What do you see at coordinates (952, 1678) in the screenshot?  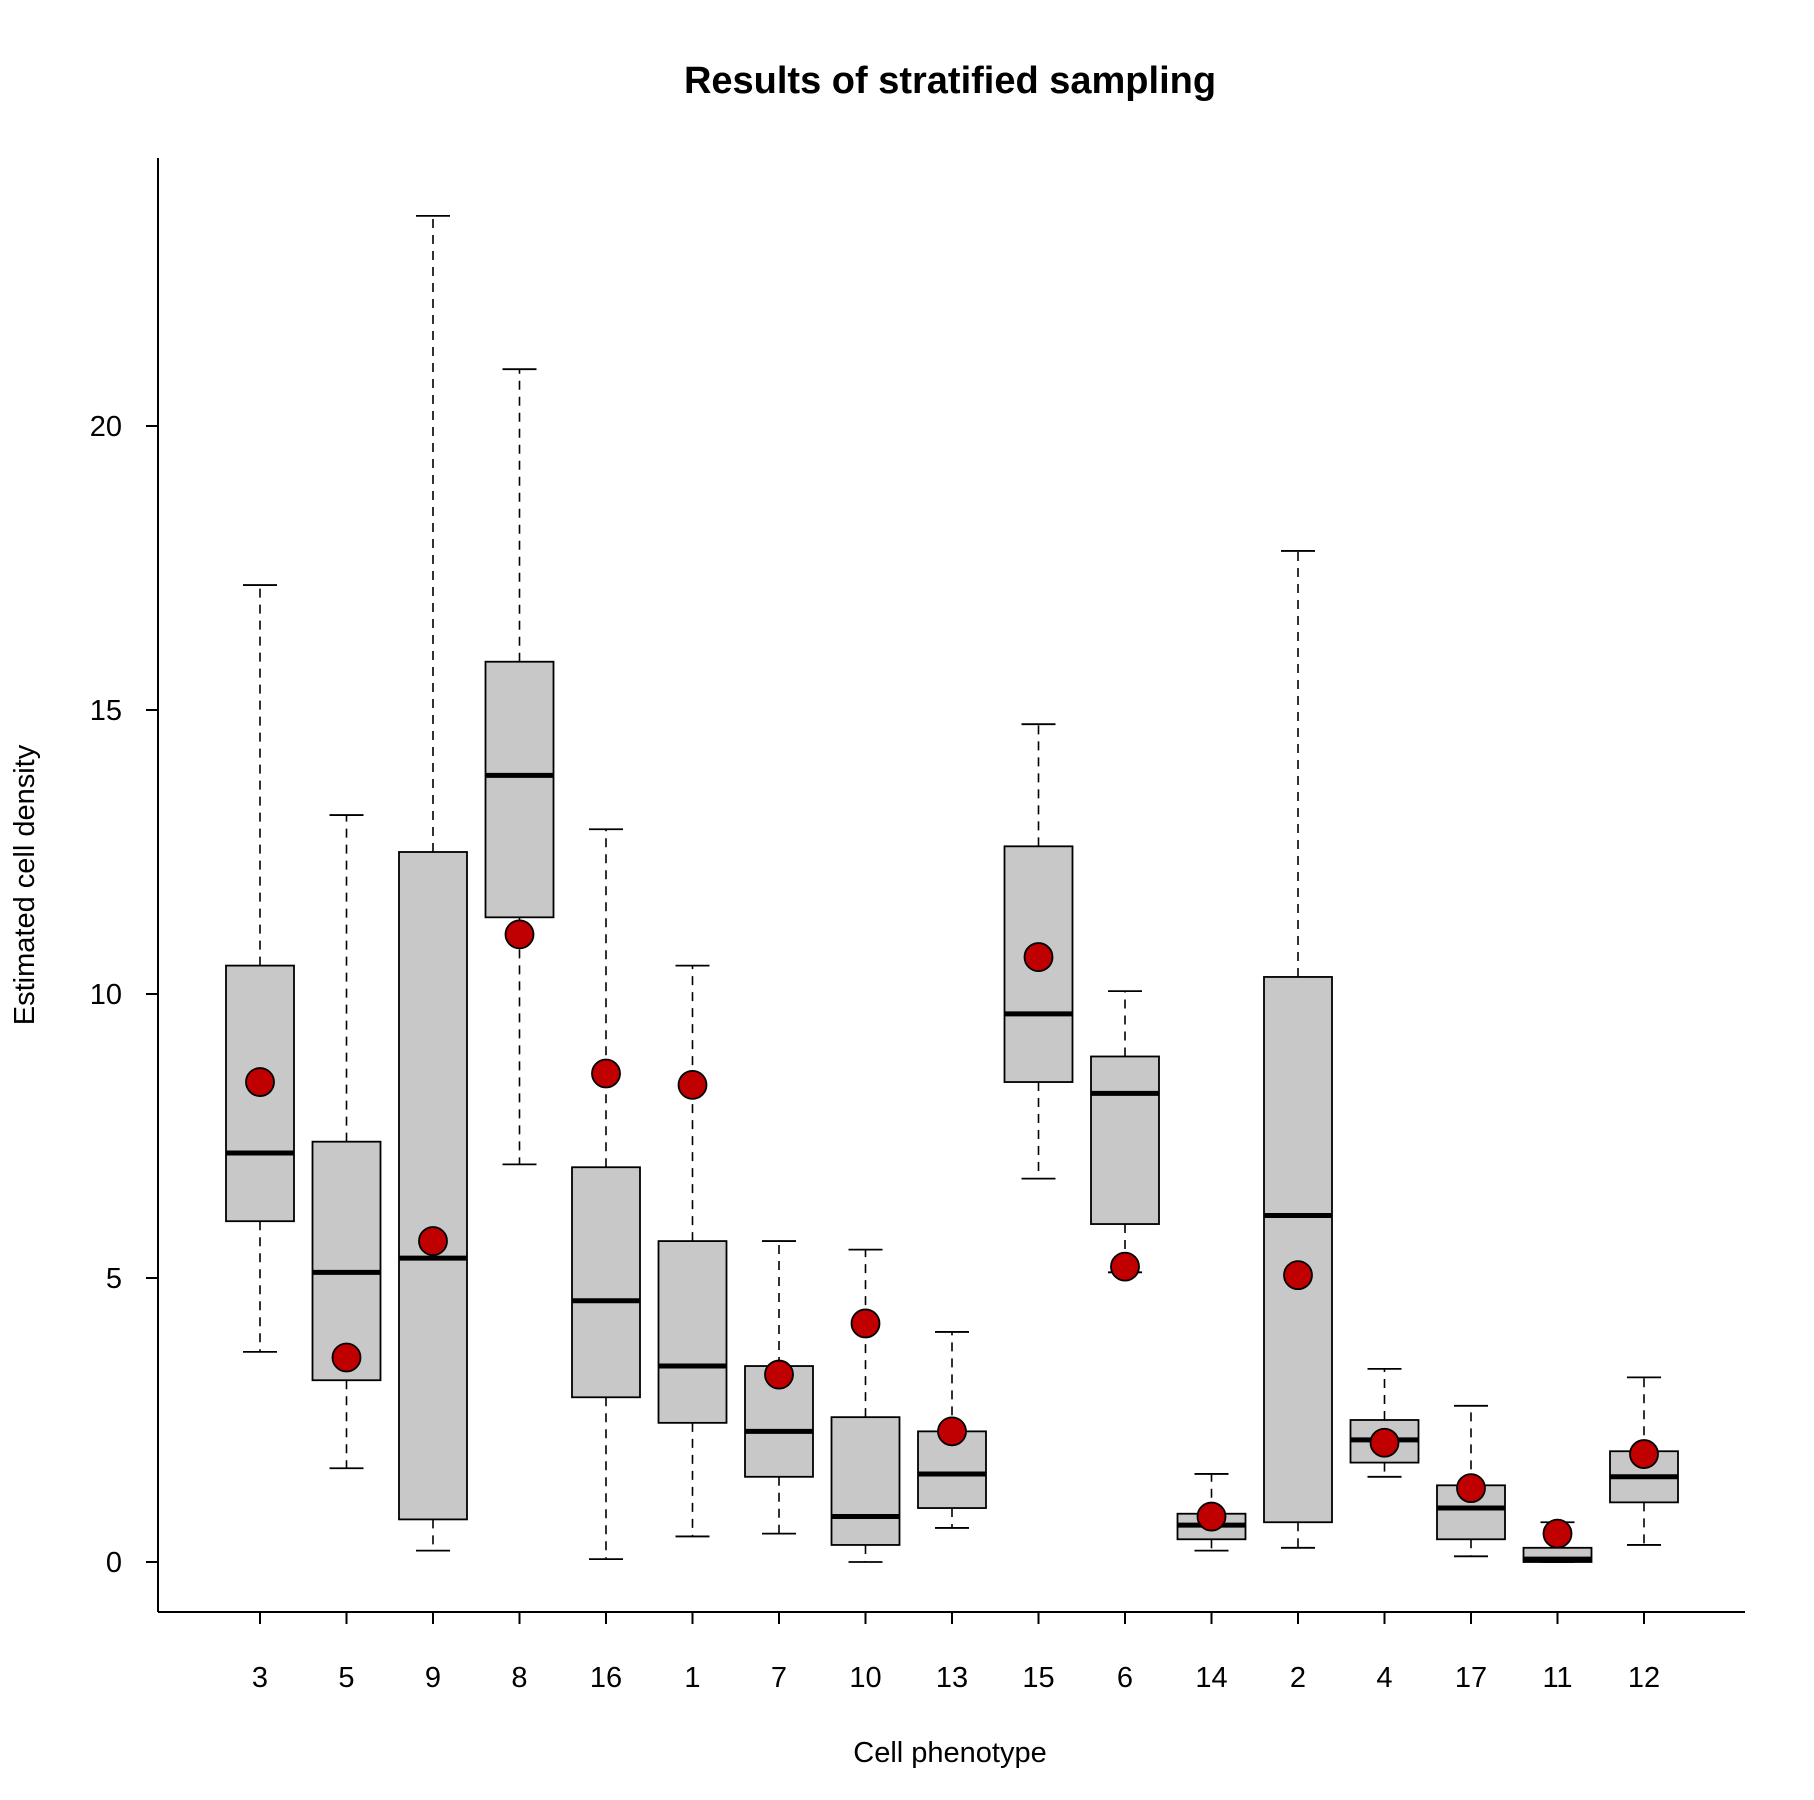 I see `x-tick-label: 13` at bounding box center [952, 1678].